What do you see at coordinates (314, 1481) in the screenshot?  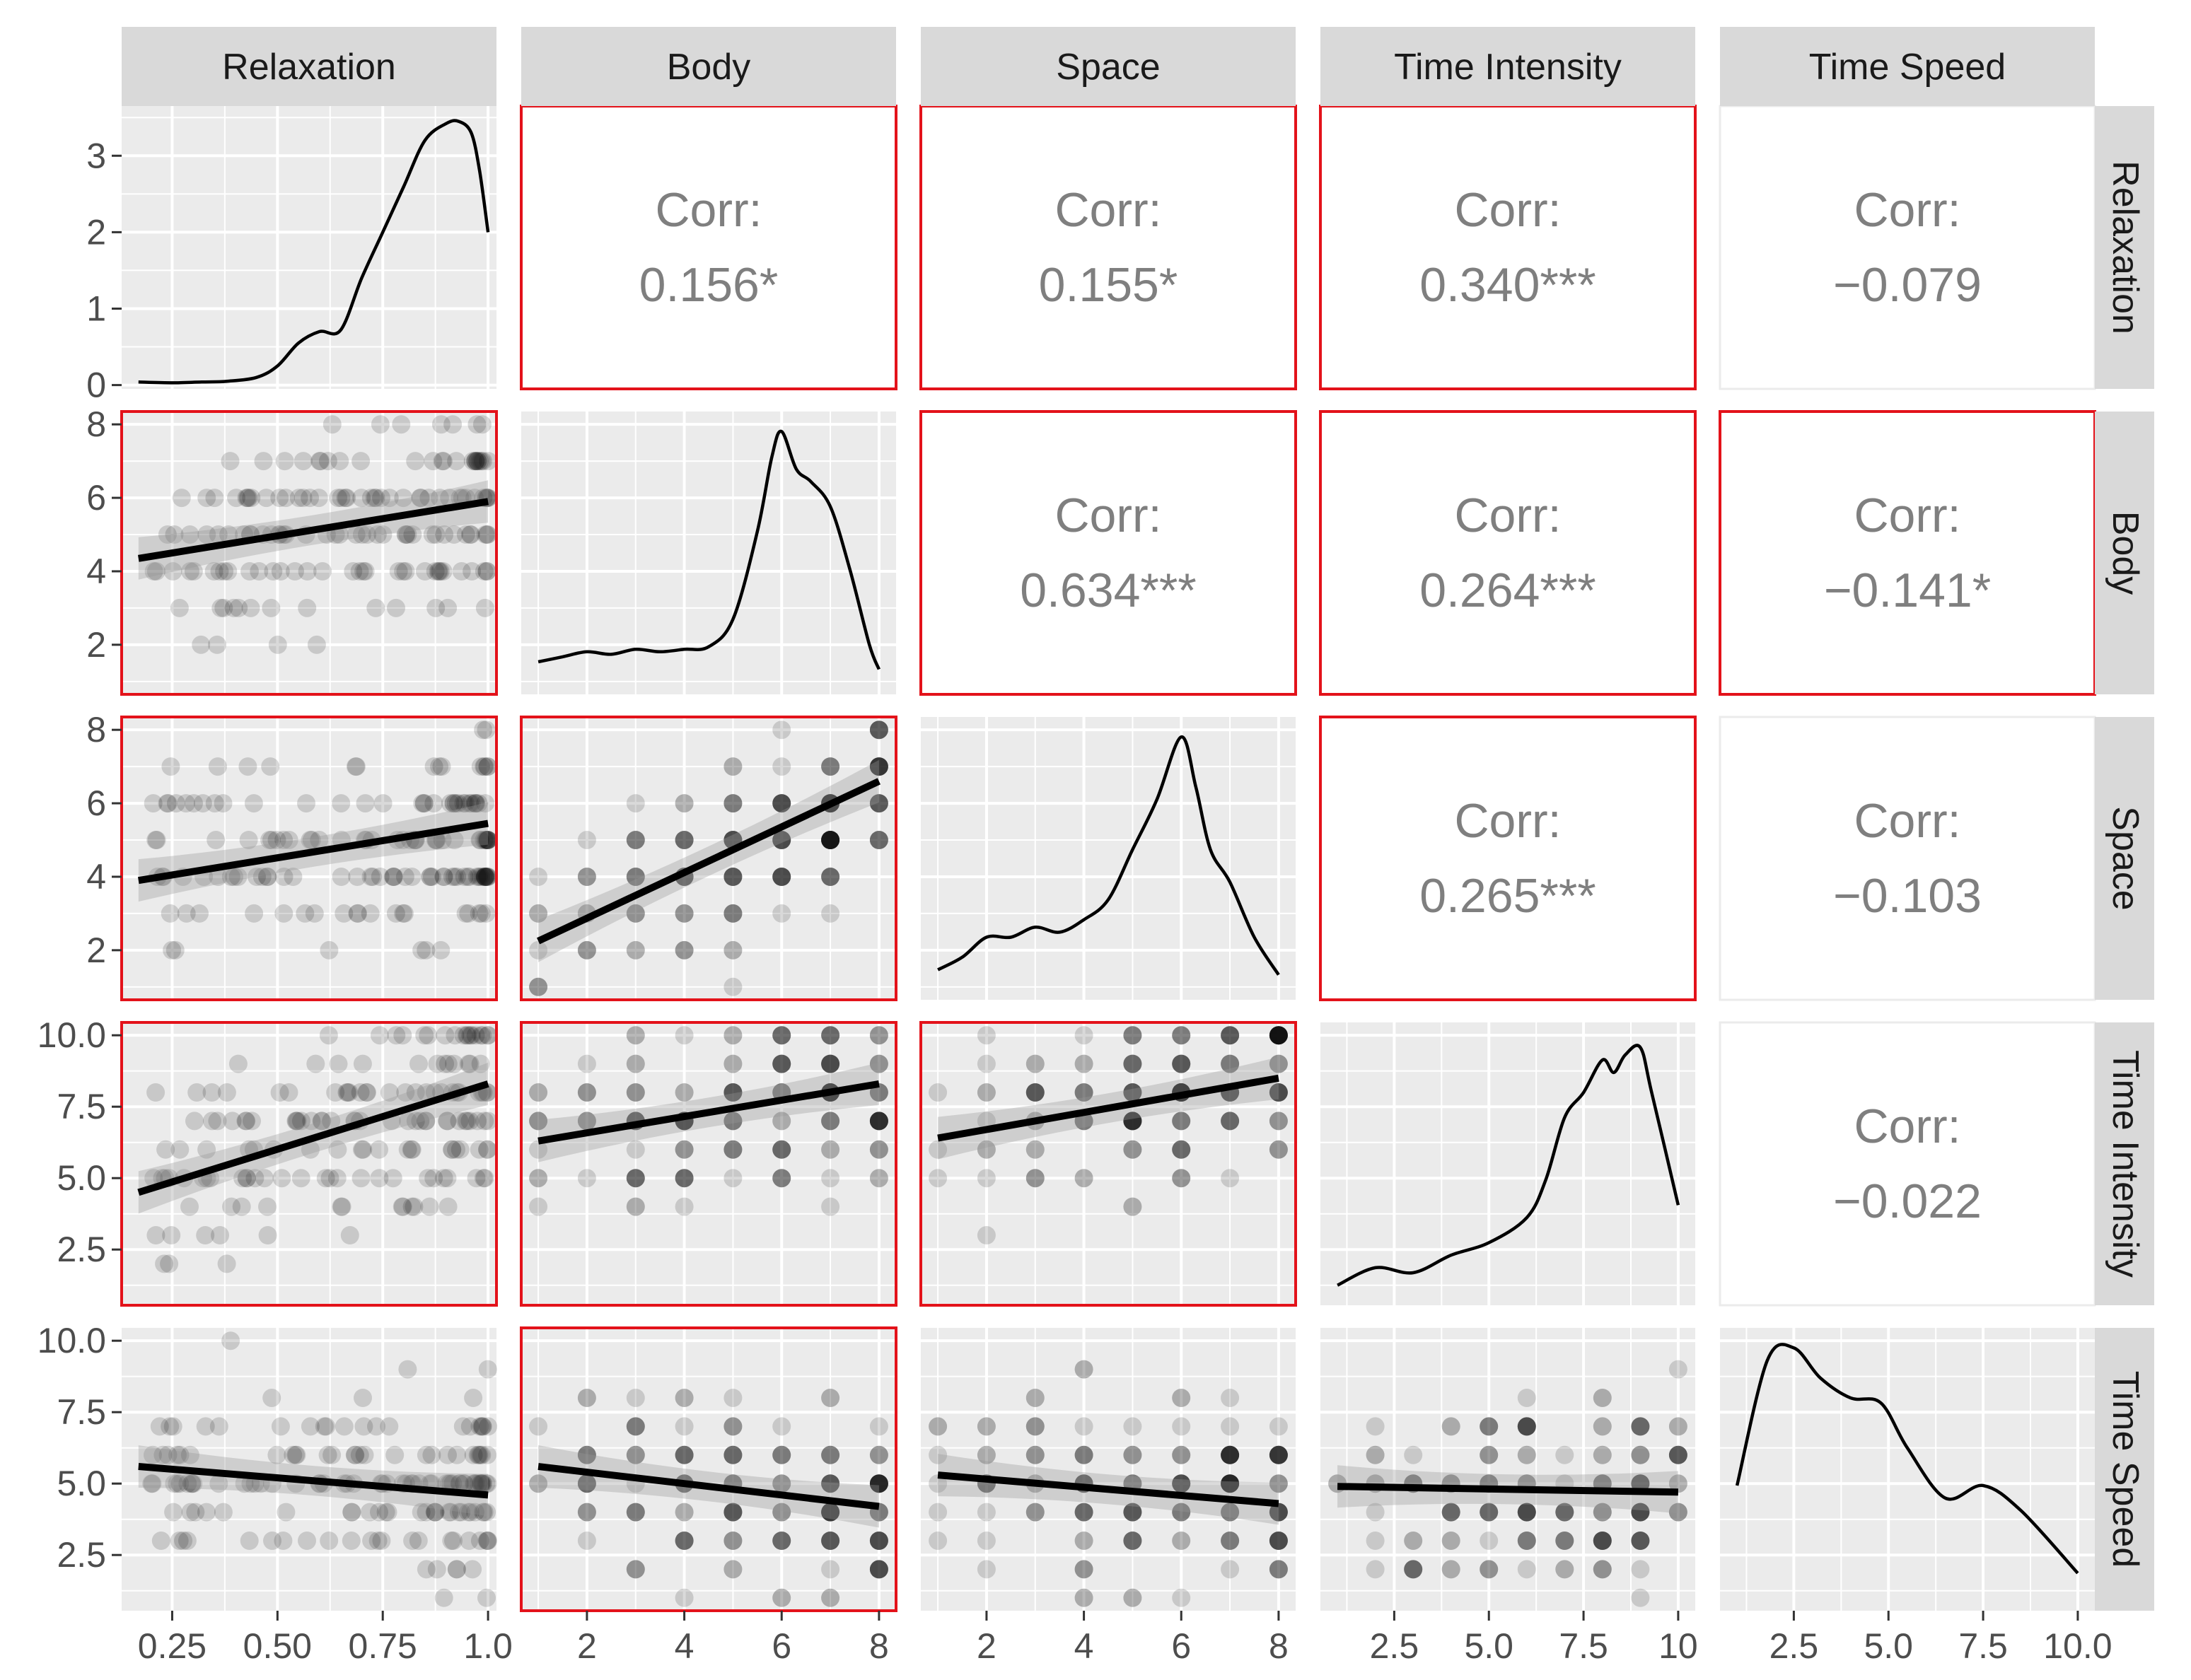 I see `regression-line` at bounding box center [314, 1481].